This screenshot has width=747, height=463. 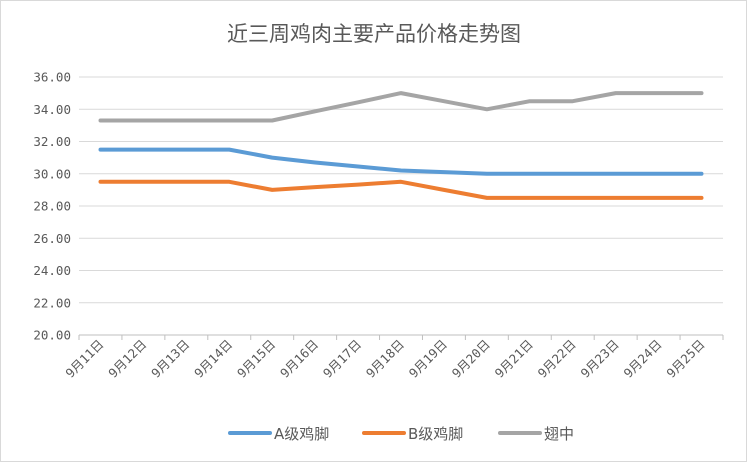 What do you see at coordinates (642, 359) in the screenshot?
I see `x-tick-label: 9月24日` at bounding box center [642, 359].